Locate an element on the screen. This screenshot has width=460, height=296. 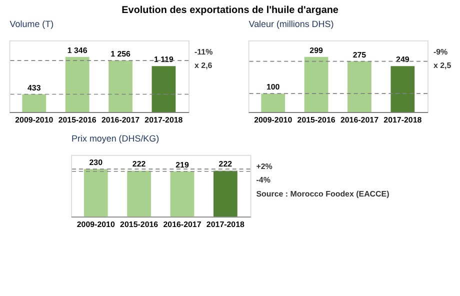
text: Evolution des exportations de l'huile d'argane is located at coordinates (230, 10).